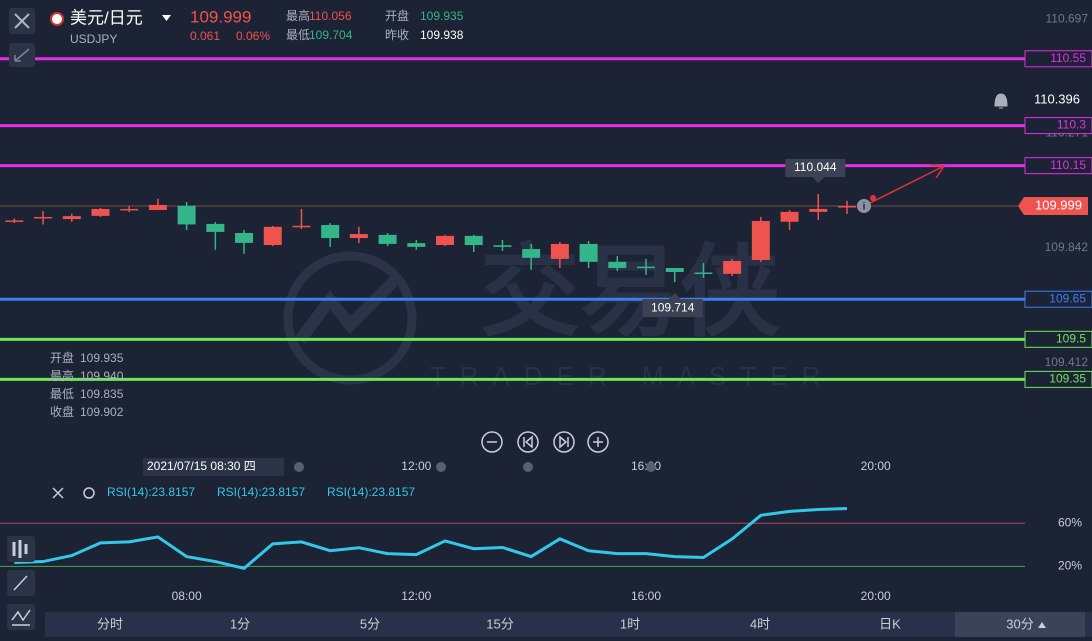 The image size is (1092, 641). Describe the element at coordinates (220, 16) in the screenshot. I see `price: 109.999` at that location.